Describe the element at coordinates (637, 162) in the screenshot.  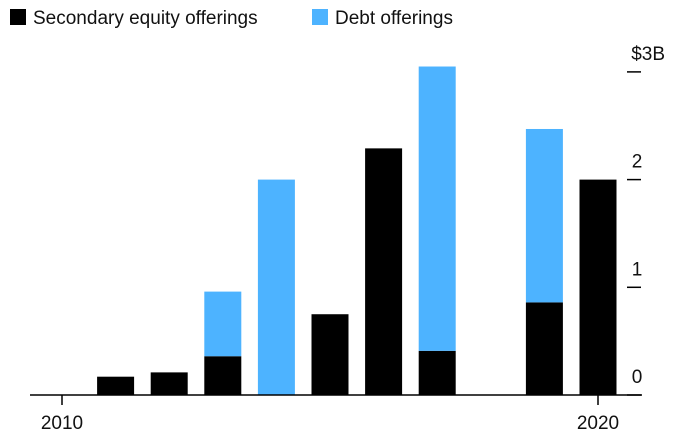
I see `y-tick-label: 2` at that location.